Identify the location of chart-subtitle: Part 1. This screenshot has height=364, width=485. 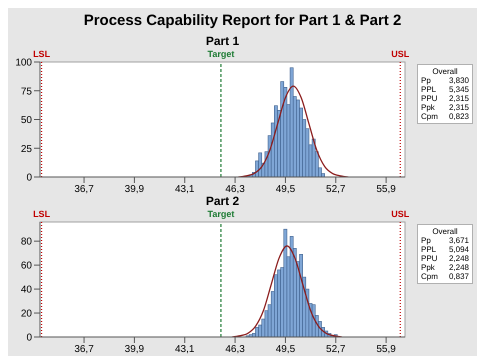
(222, 41).